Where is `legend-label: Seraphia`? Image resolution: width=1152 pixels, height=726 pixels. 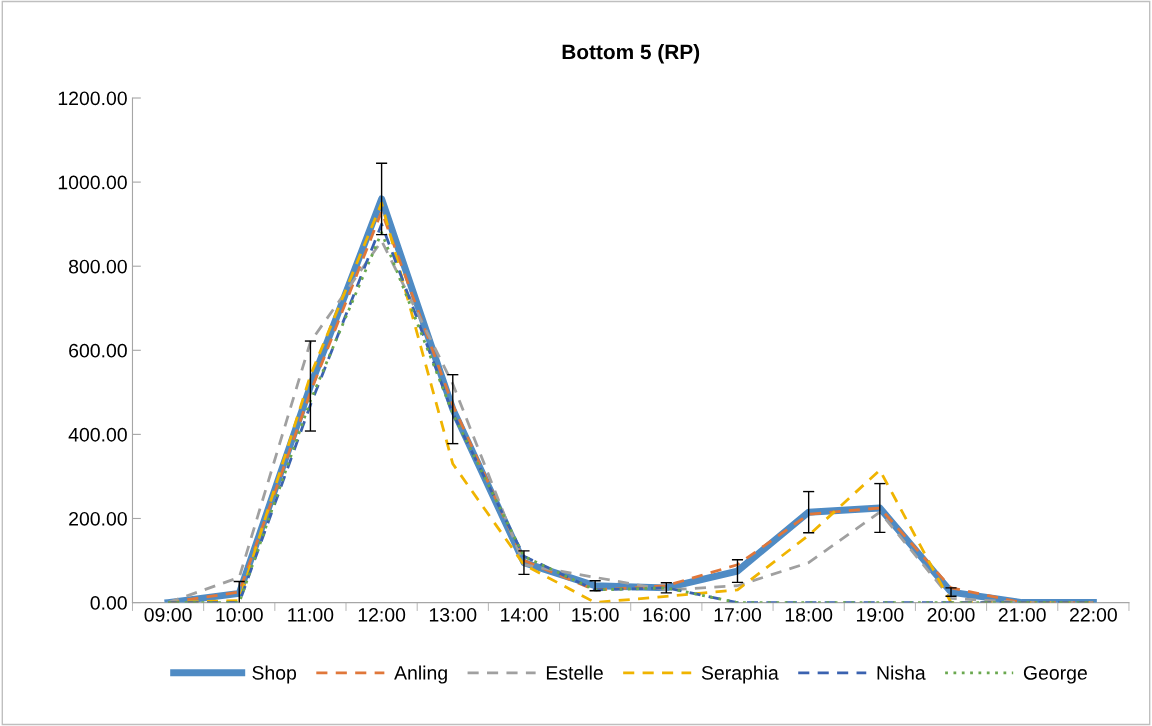
legend-label: Seraphia is located at coordinates (740, 674).